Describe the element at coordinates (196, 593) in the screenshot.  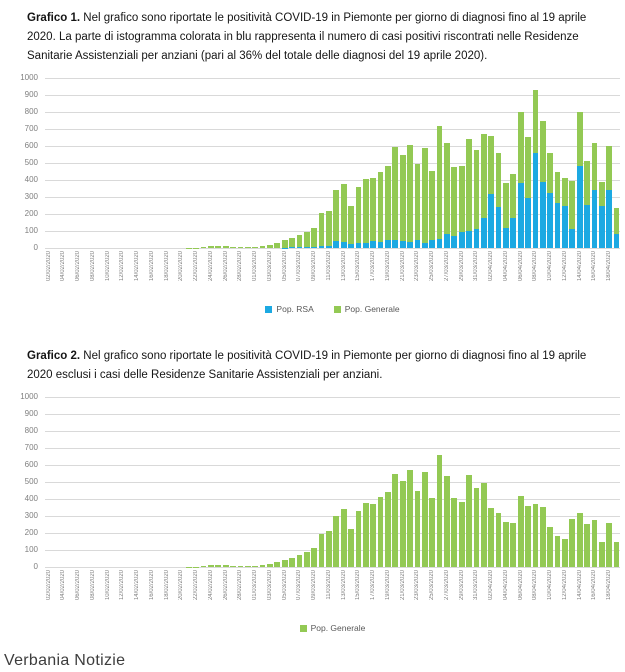
I see `x-tick: 22/02/2020` at that location.